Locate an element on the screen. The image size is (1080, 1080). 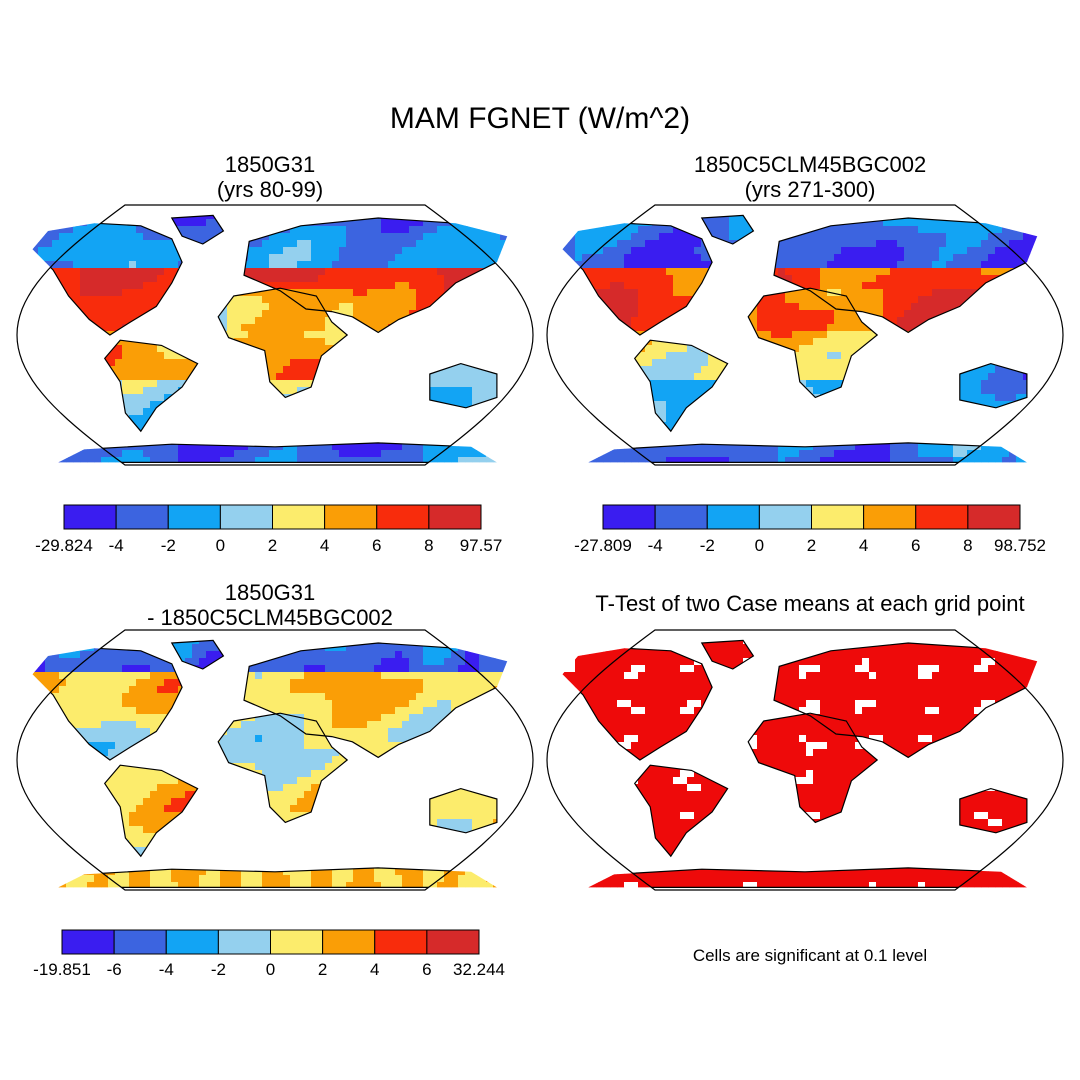
colorbar-tick-label: 98.752 is located at coordinates (1020, 545).